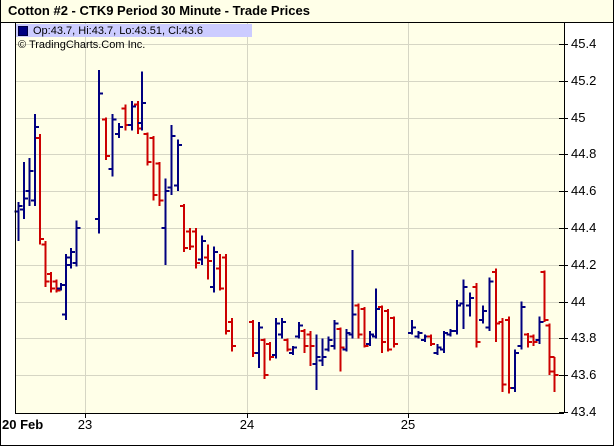 The image size is (614, 446). Describe the element at coordinates (584, 190) in the screenshot. I see `y-axis-label: 44.6` at that location.